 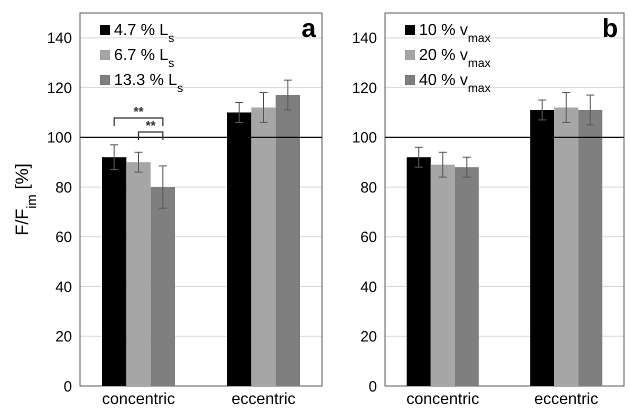 I want to click on legend-label: 4.7 % L$_{s}$, so click(x=144, y=33).